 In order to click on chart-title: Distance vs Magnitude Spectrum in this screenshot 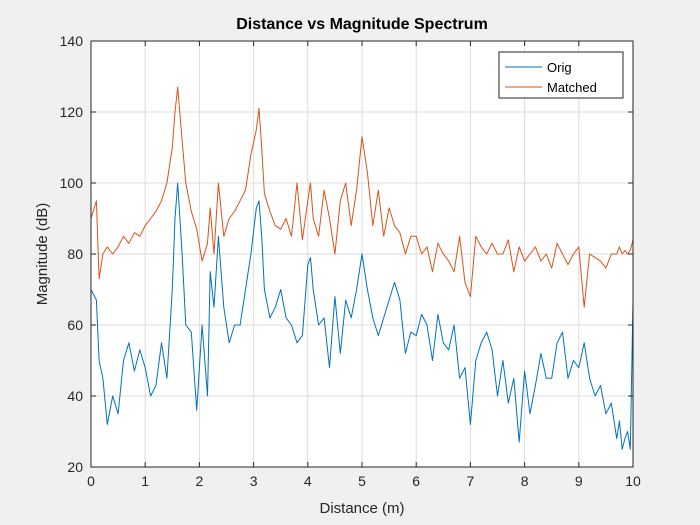, I will do `click(362, 24)`.